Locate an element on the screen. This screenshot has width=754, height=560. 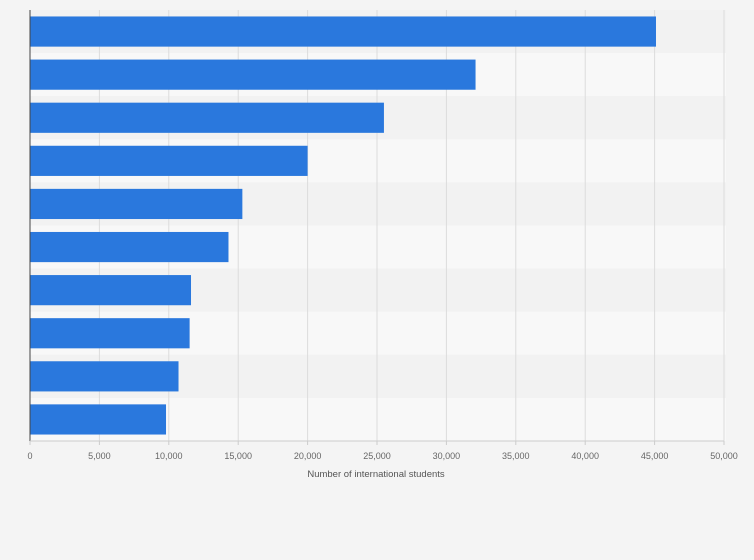
x-tick-label: 0 is located at coordinates (29, 456).